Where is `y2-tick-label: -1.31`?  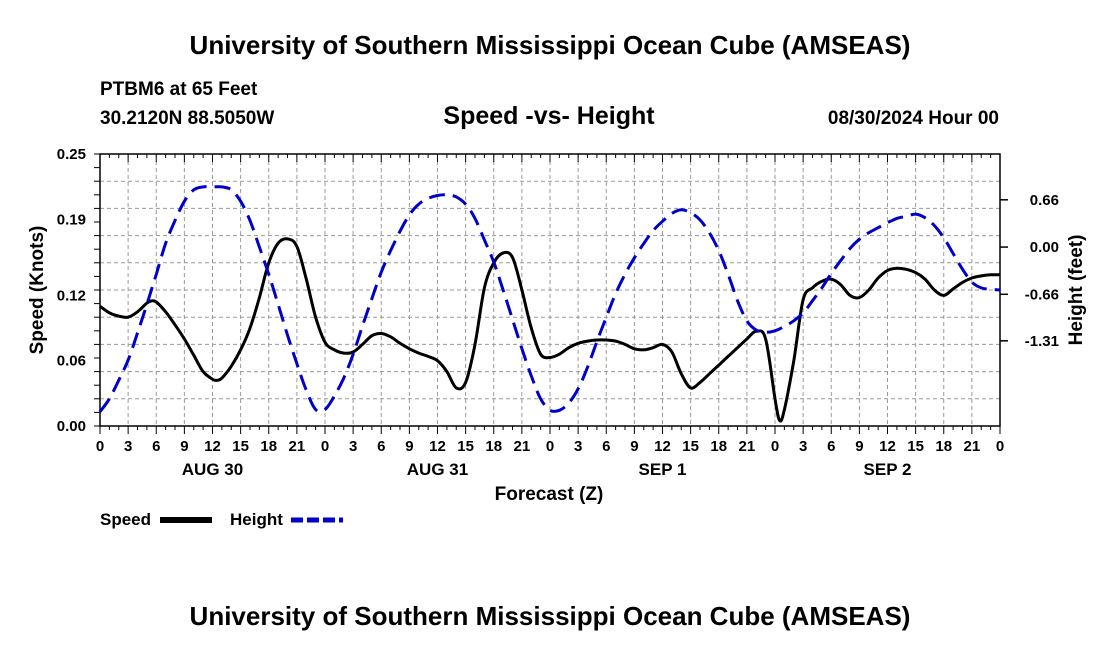 y2-tick-label: -1.31 is located at coordinates (1042, 341).